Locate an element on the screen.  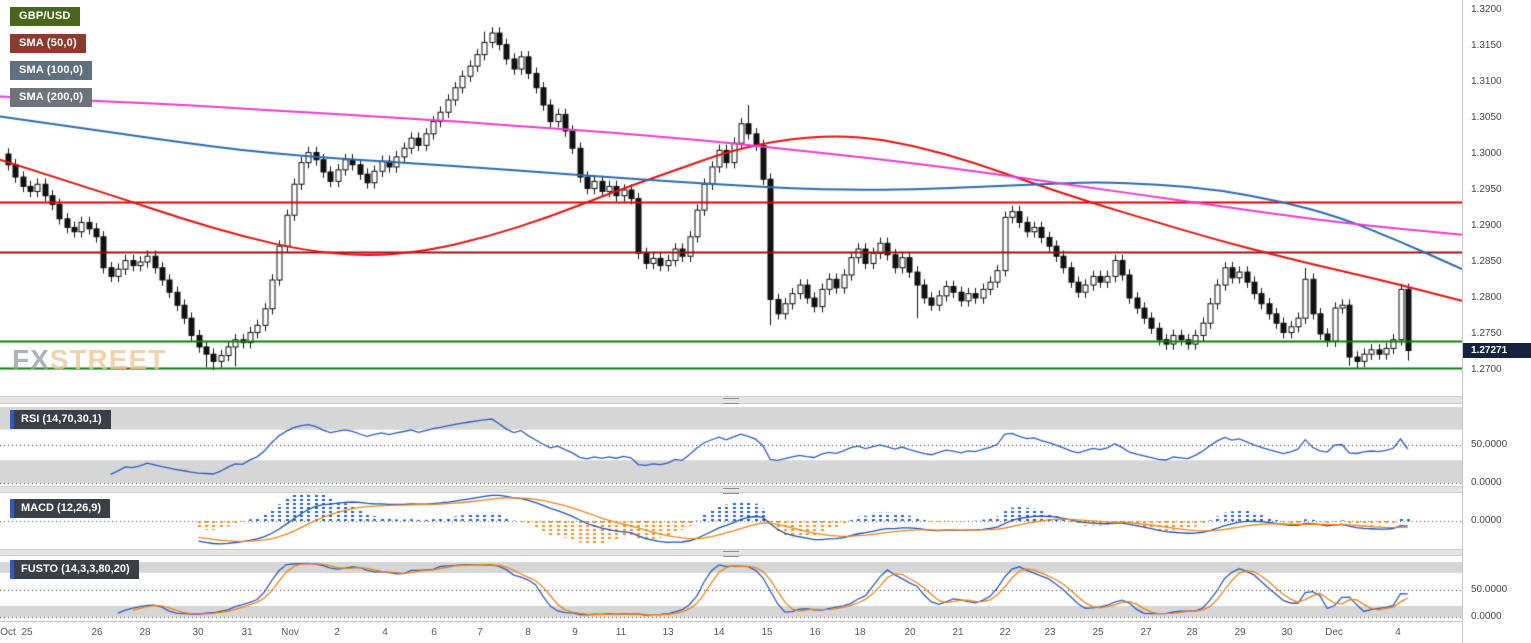
macd-axis-label: 0.0000 is located at coordinates (1486, 520).